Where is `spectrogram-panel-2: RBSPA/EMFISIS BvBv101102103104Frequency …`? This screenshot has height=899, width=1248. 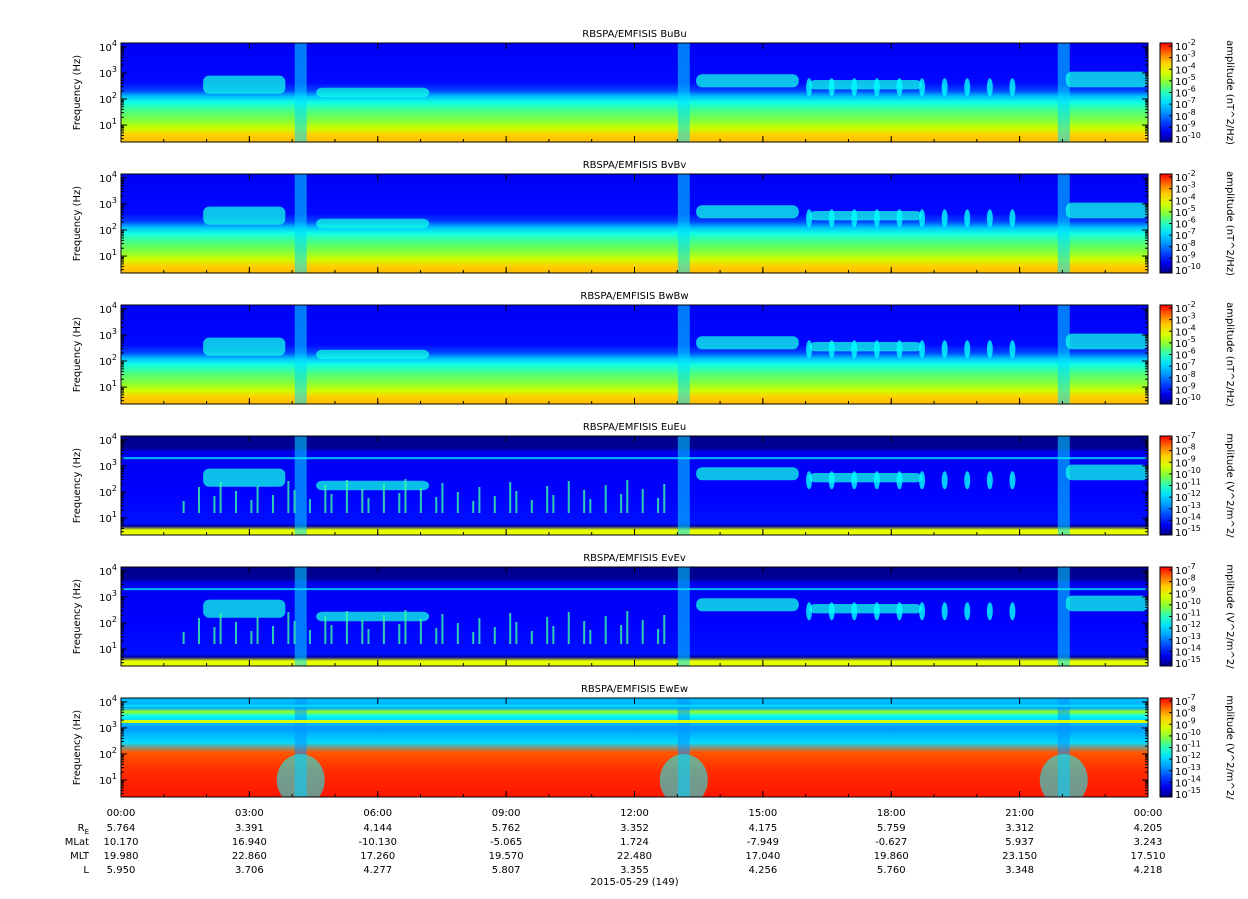
spectrogram-panel-2: RBSPA/EMFISIS BvBv101102103104Frequency … is located at coordinates (653, 218).